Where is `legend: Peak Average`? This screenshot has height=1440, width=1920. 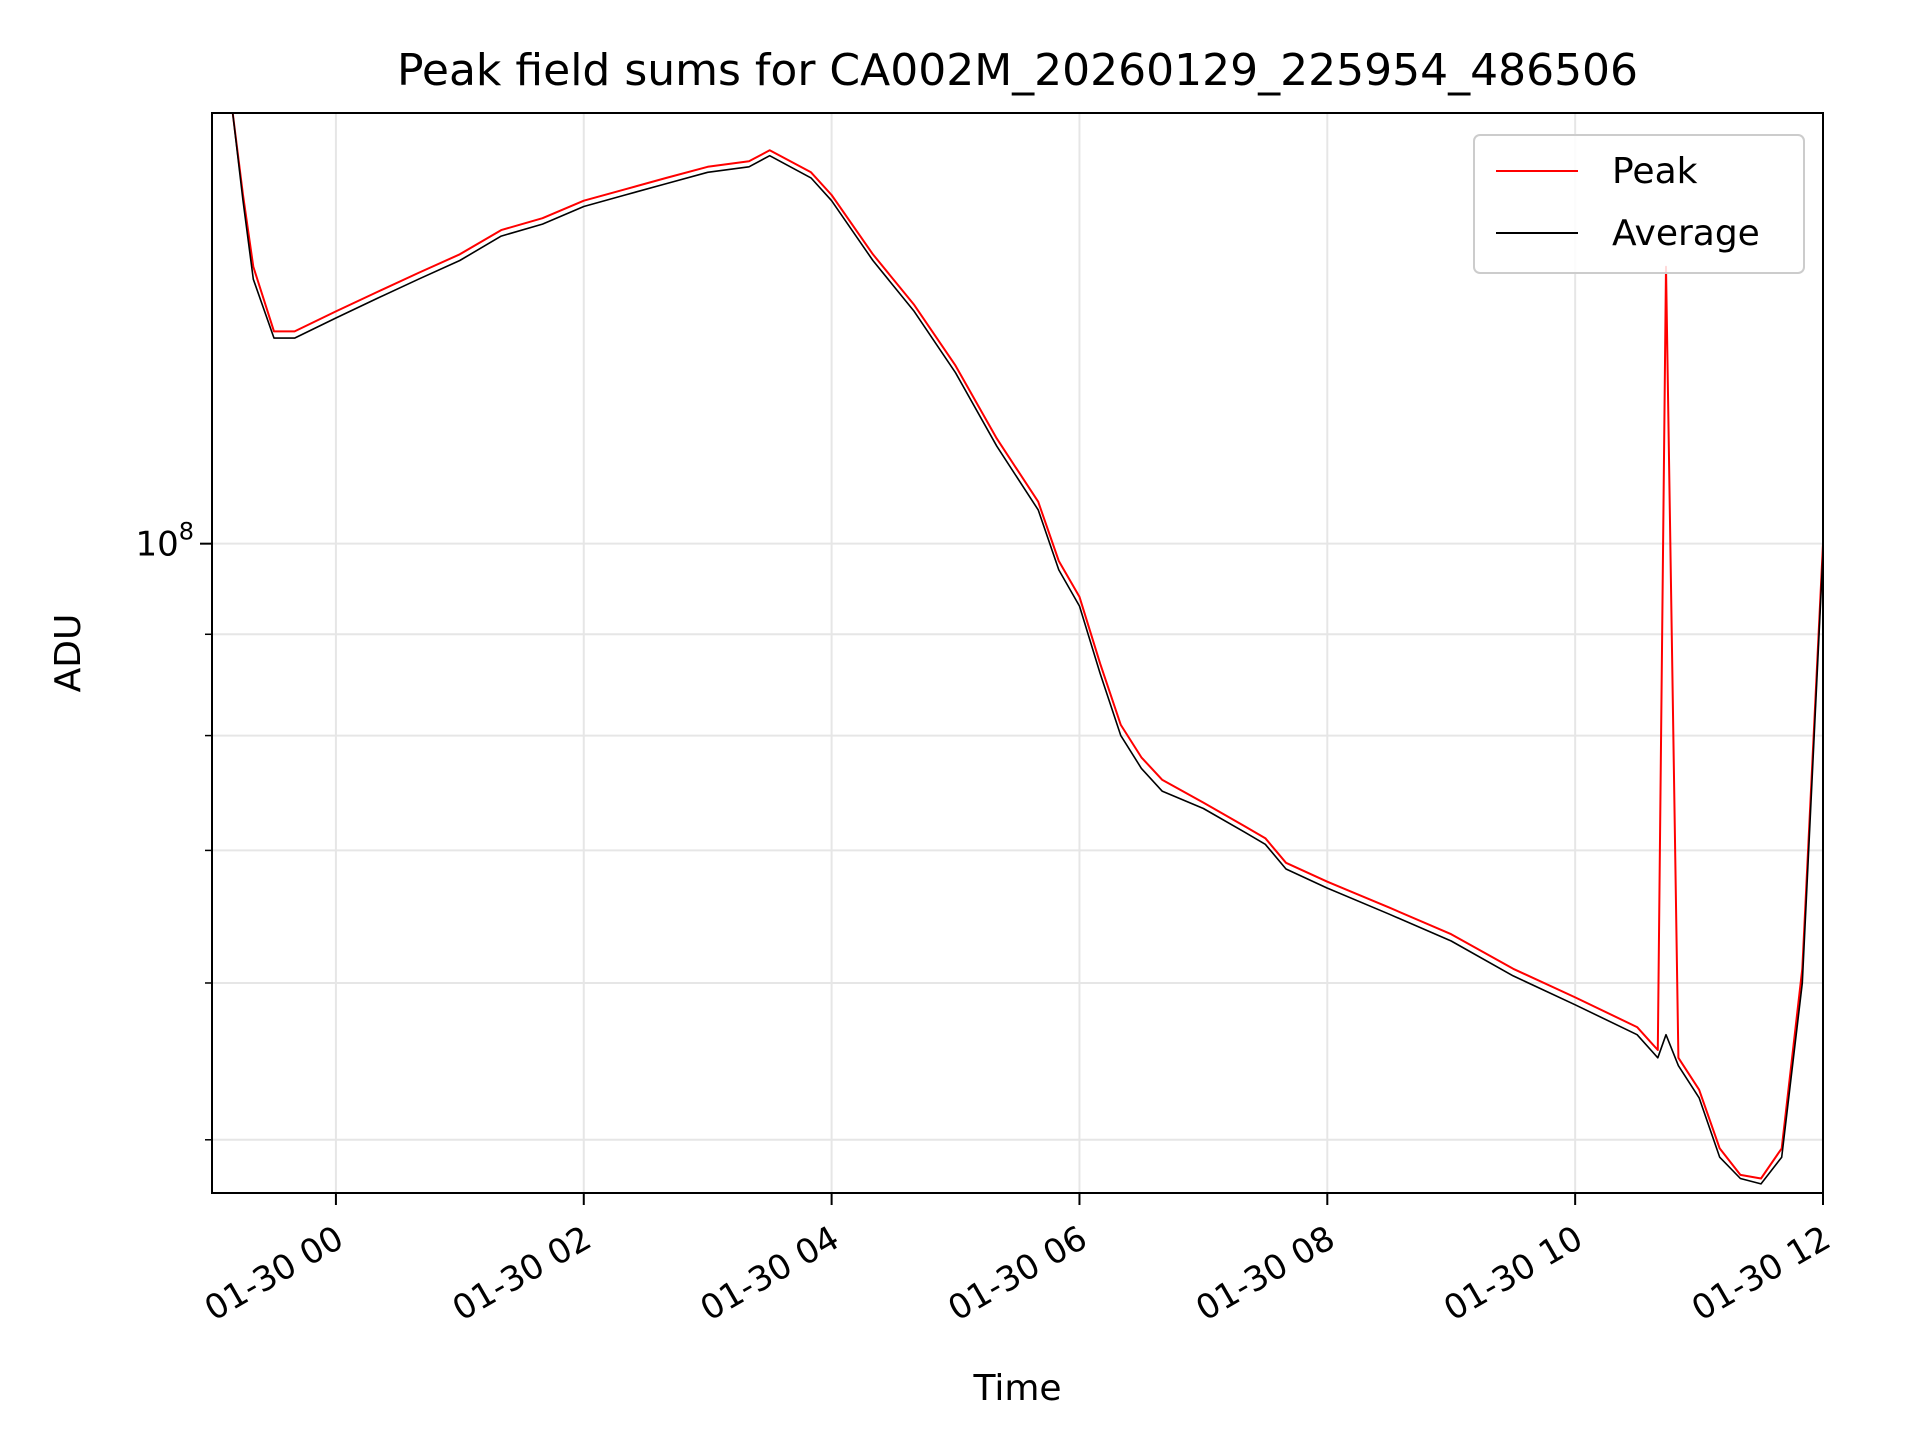 legend: Peak Average is located at coordinates (1639, 204).